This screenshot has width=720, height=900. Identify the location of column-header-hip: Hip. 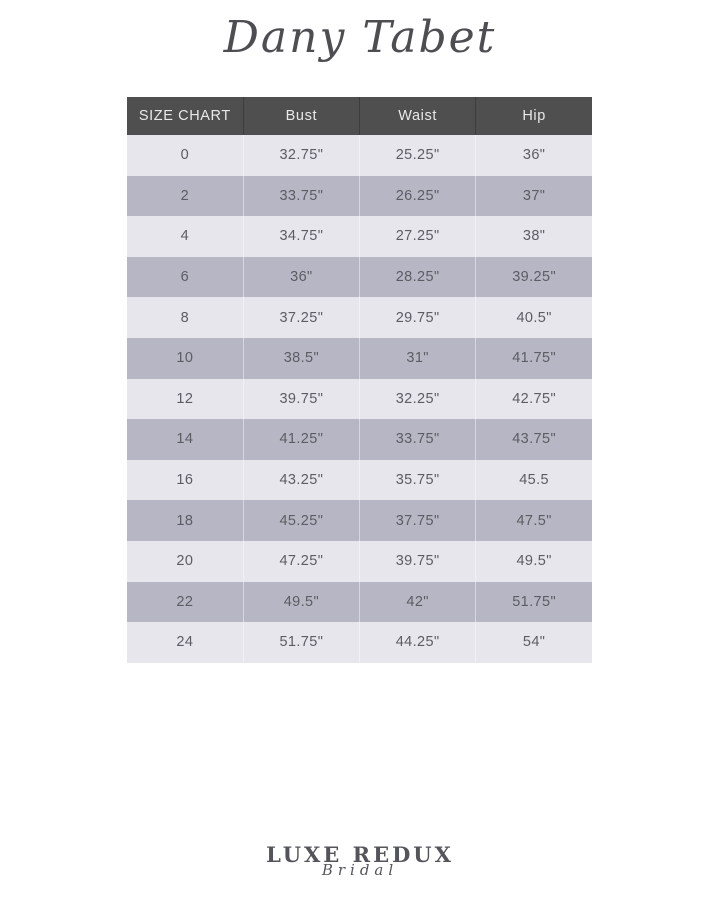
(533, 116).